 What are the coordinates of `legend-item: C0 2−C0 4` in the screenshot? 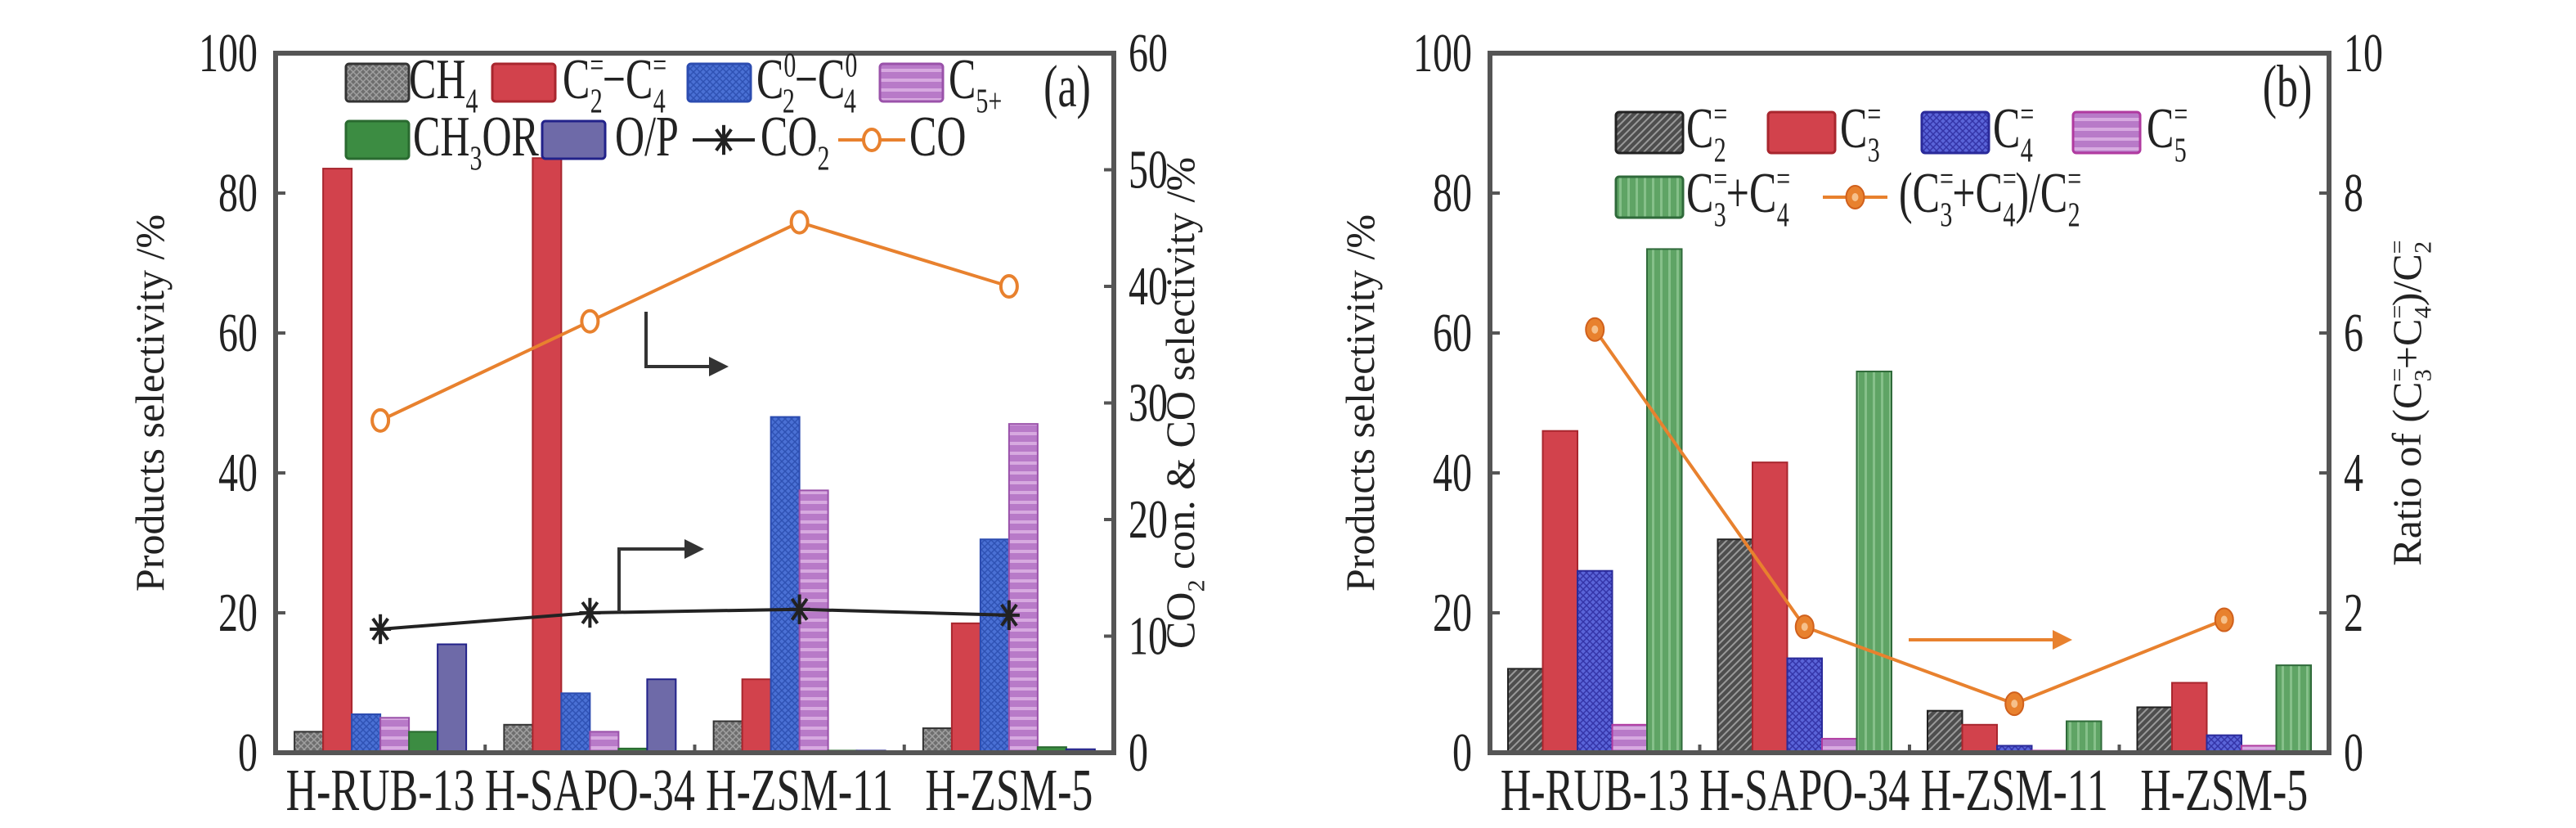 It's located at (771, 83).